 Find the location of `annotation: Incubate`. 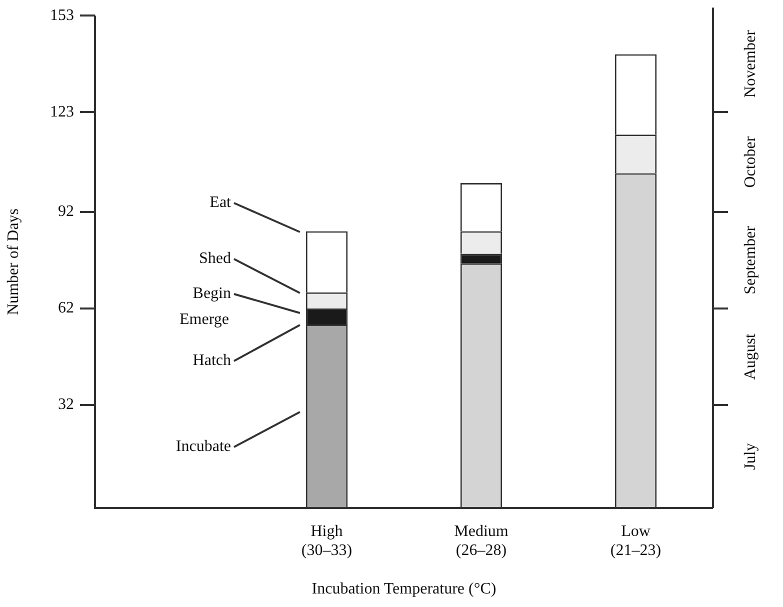

annotation: Incubate is located at coordinates (203, 447).